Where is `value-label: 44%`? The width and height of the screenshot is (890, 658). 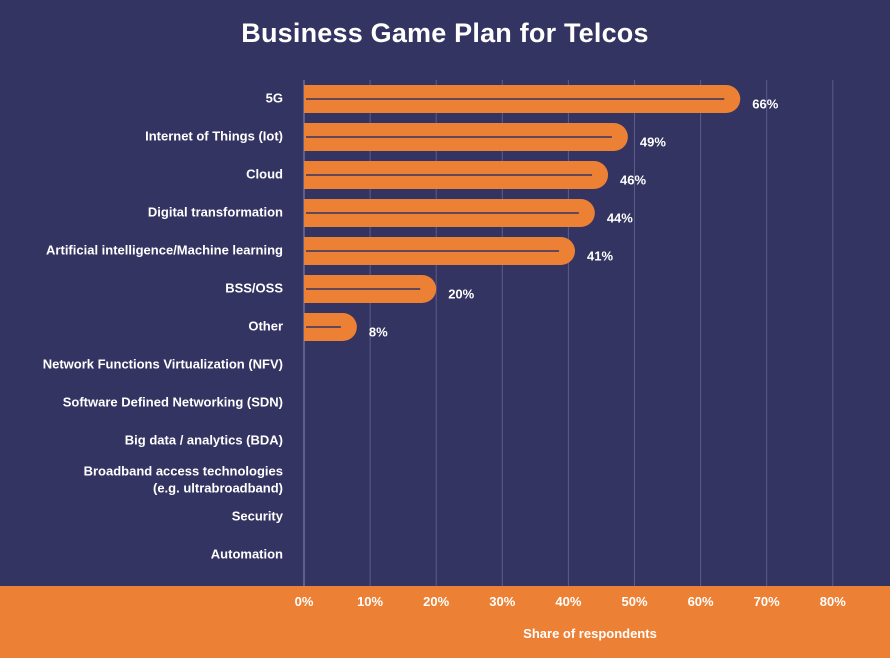
value-label: 44% is located at coordinates (620, 217).